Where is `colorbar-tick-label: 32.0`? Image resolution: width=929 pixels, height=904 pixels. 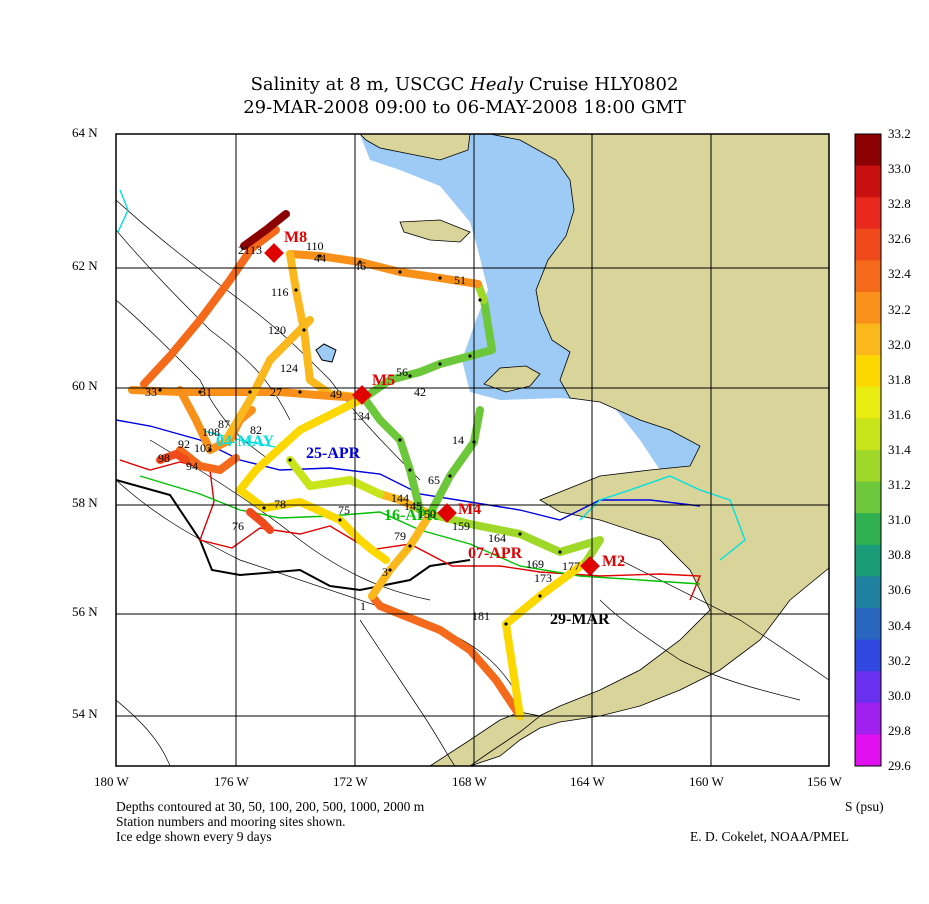 colorbar-tick-label: 32.0 is located at coordinates (899, 344).